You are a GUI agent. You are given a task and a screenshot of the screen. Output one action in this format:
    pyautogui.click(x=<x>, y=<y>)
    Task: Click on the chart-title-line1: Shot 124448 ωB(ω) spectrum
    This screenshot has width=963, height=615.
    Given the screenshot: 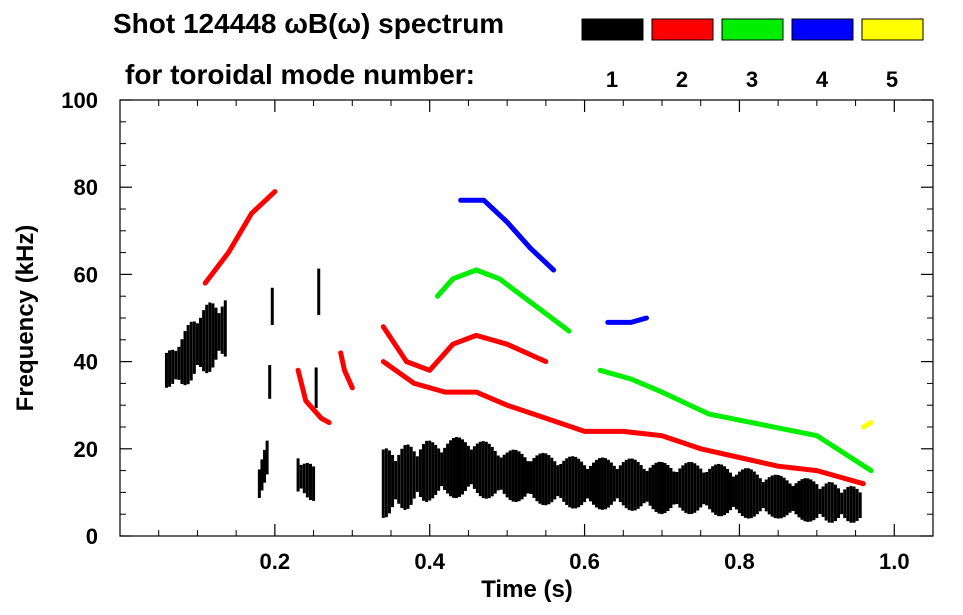 What is the action you would take?
    pyautogui.click(x=308, y=23)
    